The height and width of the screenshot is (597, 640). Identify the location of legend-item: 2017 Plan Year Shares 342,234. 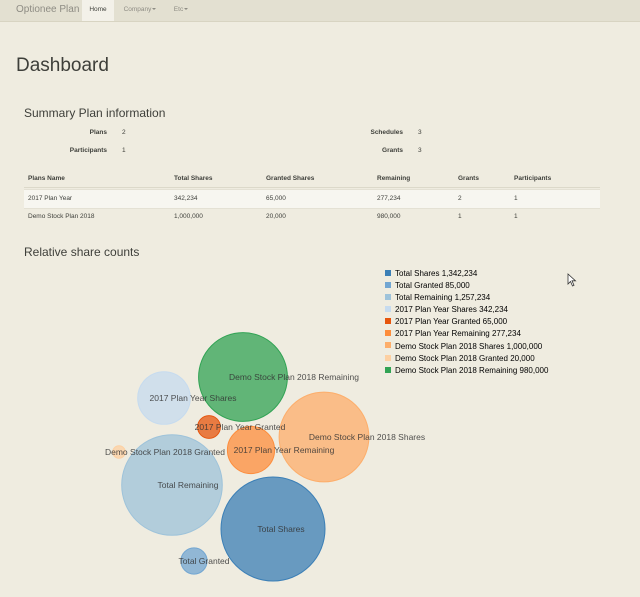
(466, 310).